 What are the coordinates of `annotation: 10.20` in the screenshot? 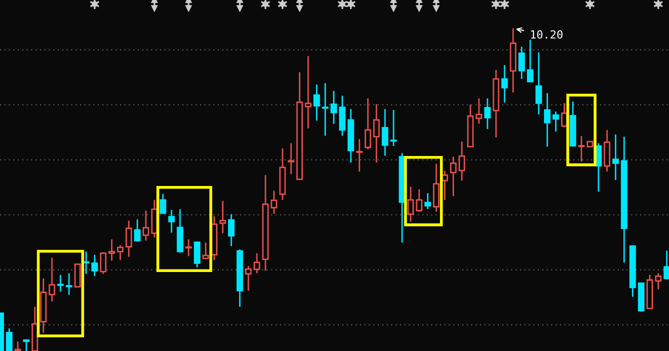 It's located at (546, 34).